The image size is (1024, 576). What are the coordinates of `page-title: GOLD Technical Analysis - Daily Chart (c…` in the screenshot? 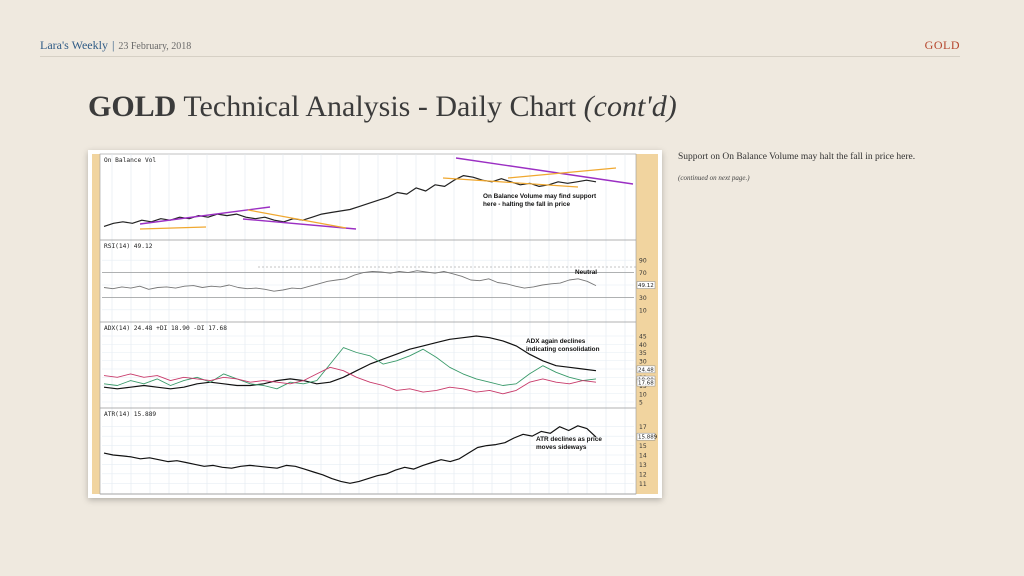 It's located at (382, 107).